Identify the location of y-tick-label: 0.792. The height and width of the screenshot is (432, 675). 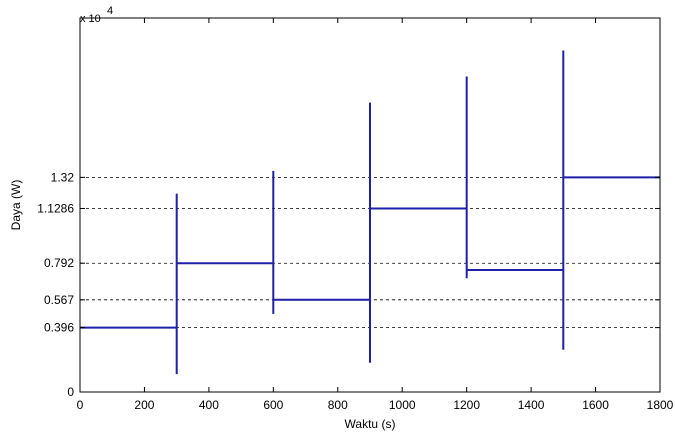
(59, 263).